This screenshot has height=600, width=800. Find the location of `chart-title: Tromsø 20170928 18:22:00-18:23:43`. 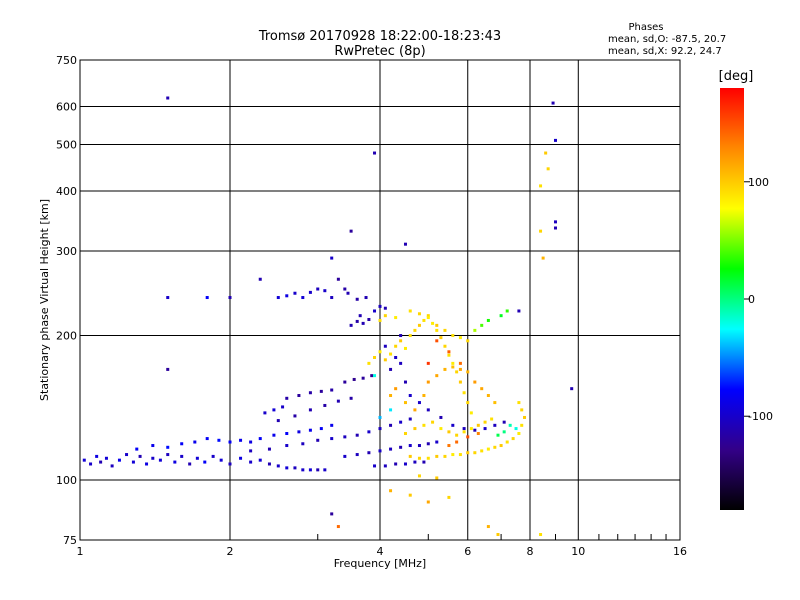

chart-title: Tromsø 20170928 18:22:00-18:23:43 is located at coordinates (379, 36).